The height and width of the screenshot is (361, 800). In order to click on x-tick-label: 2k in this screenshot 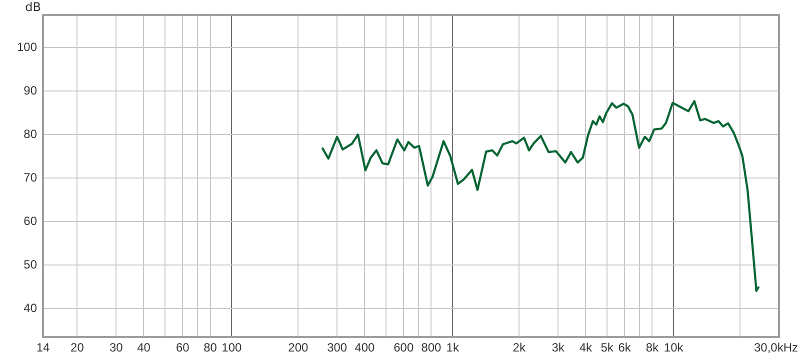, I will do `click(519, 347)`.